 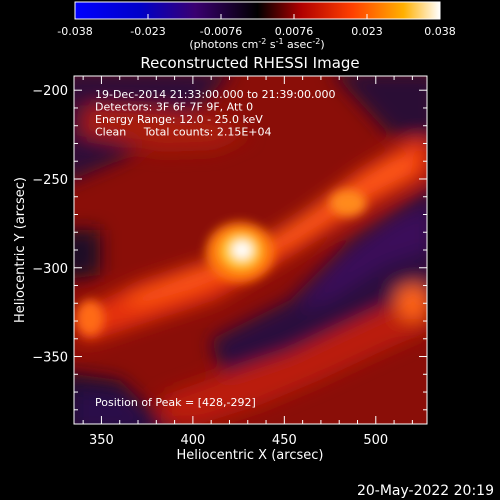 I want to click on colorbar-tick-label: 0.0076, so click(x=294, y=31).